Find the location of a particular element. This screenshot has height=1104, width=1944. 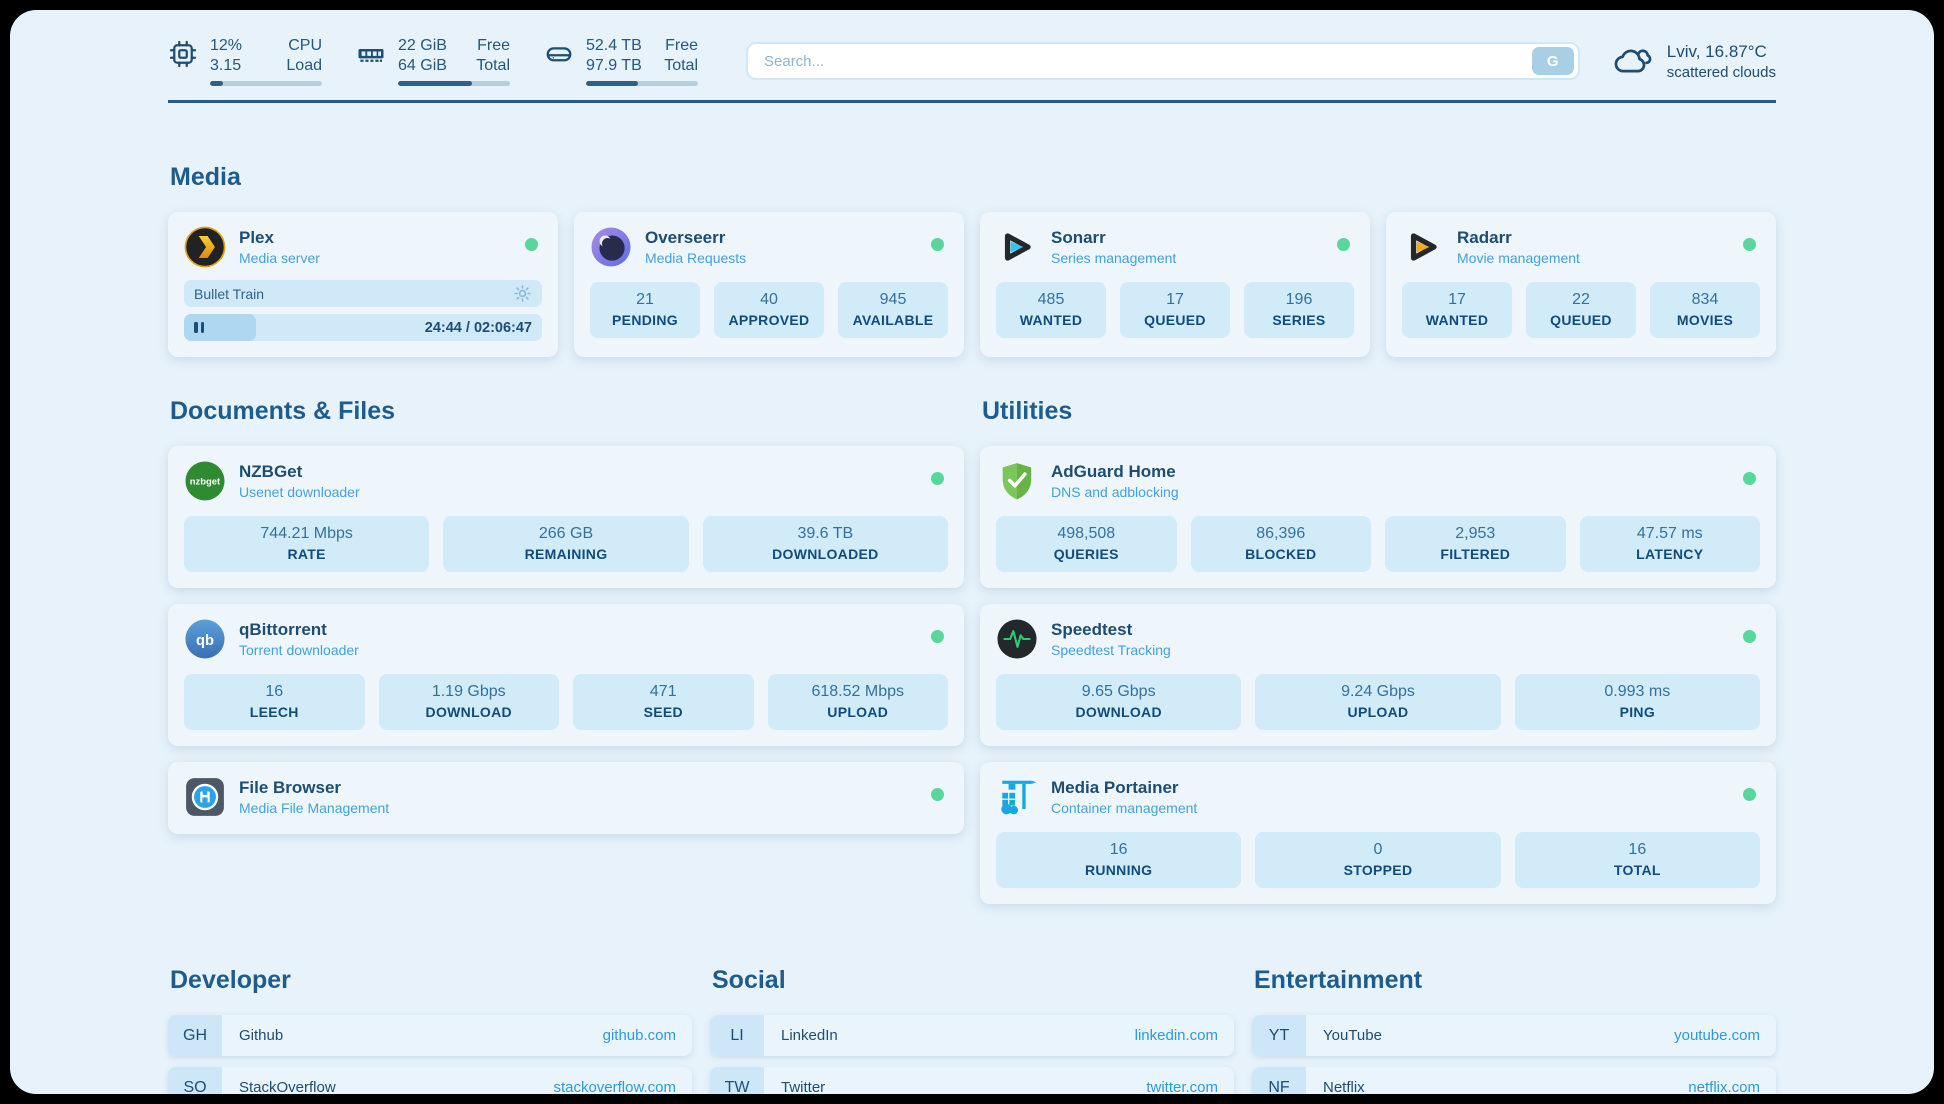

link-twitter: TW Twitter twitter.com is located at coordinates (972, 1080).